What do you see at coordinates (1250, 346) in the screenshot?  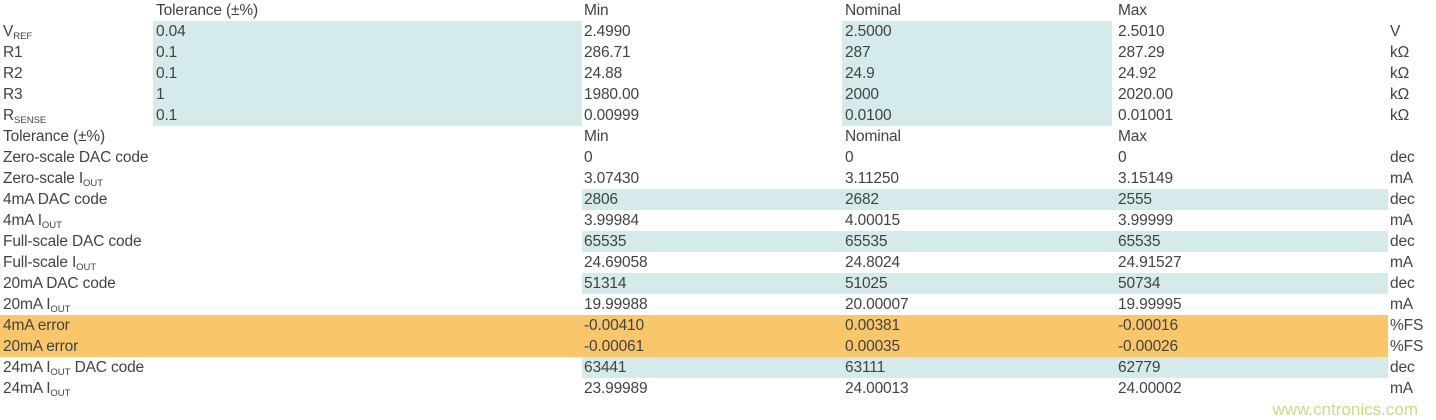 I see `max-cell: -0.00026` at bounding box center [1250, 346].